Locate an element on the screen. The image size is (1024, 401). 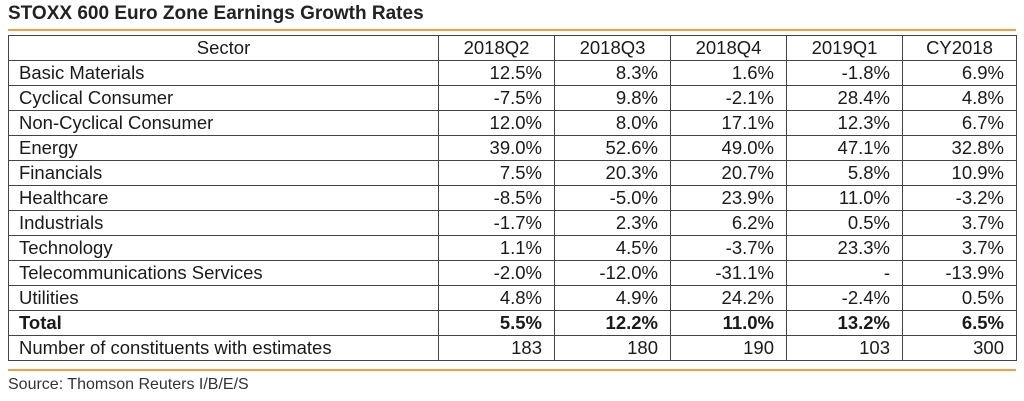
table-cell: -13.9% is located at coordinates (959, 273).